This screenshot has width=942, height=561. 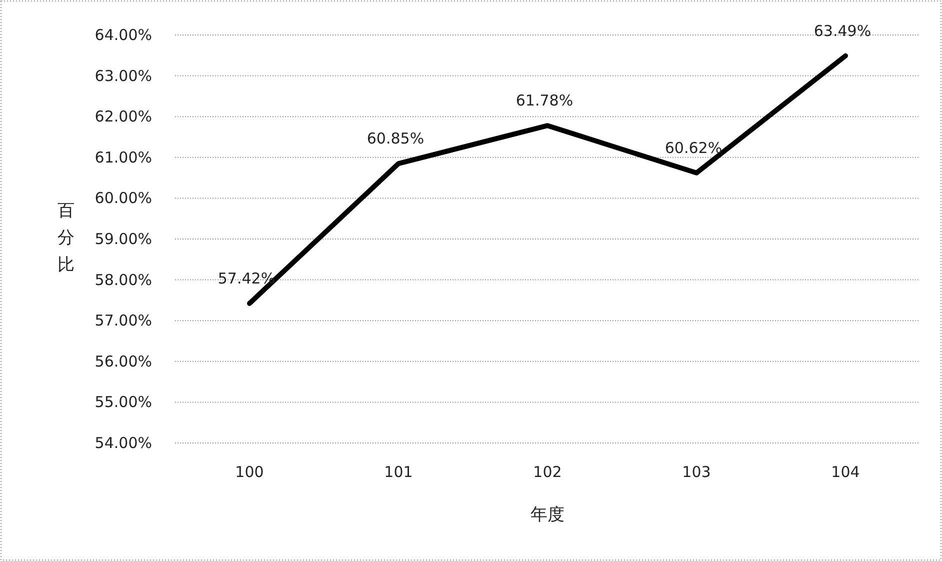 I want to click on data-label: 60.85%, so click(x=395, y=139).